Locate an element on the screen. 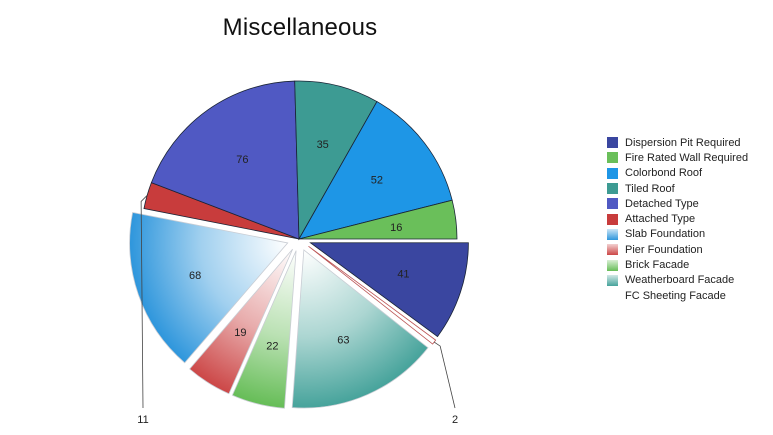 The width and height of the screenshot is (773, 435). legend-label: Colorbond Roof is located at coordinates (664, 173).